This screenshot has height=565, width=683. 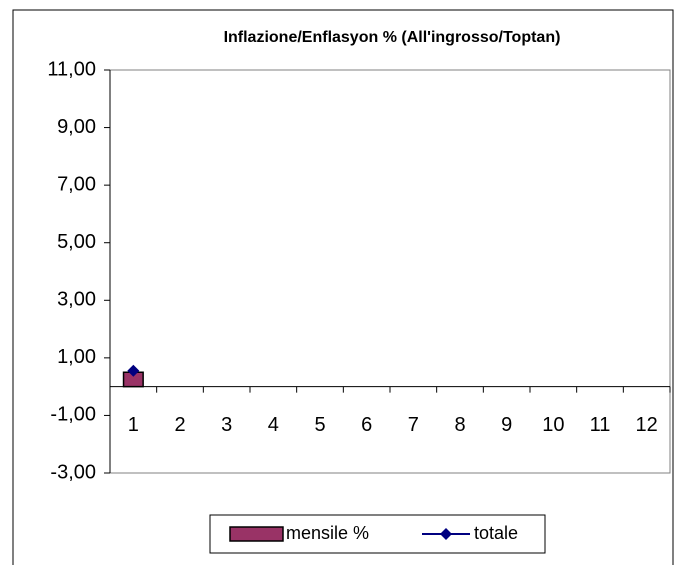 I want to click on x-tick-label: 2, so click(x=179, y=425).